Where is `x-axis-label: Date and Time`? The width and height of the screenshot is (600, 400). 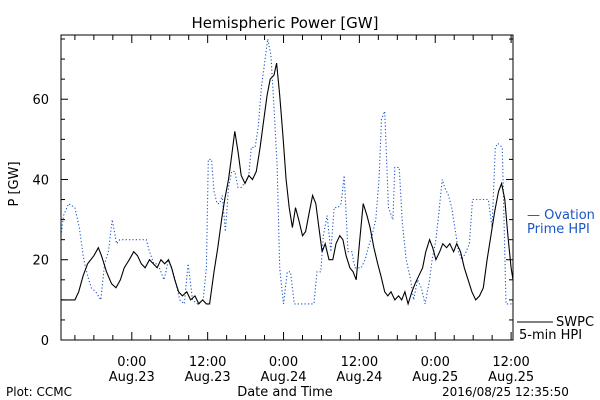
x-axis-label: Date and Time is located at coordinates (285, 392).